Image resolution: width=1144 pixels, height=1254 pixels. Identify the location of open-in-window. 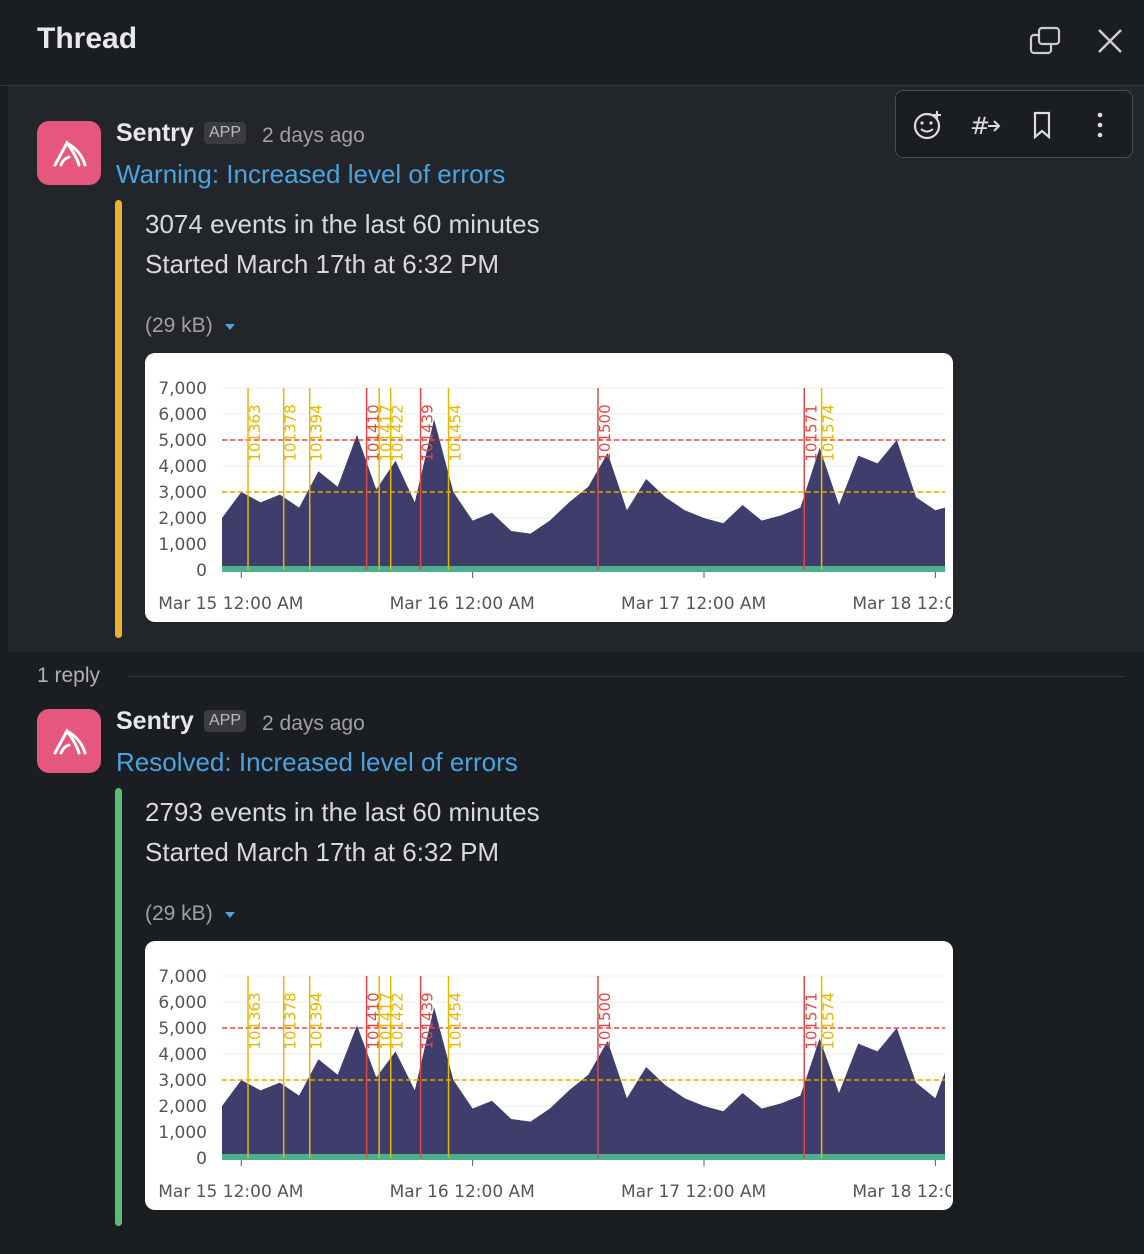
(1045, 41).